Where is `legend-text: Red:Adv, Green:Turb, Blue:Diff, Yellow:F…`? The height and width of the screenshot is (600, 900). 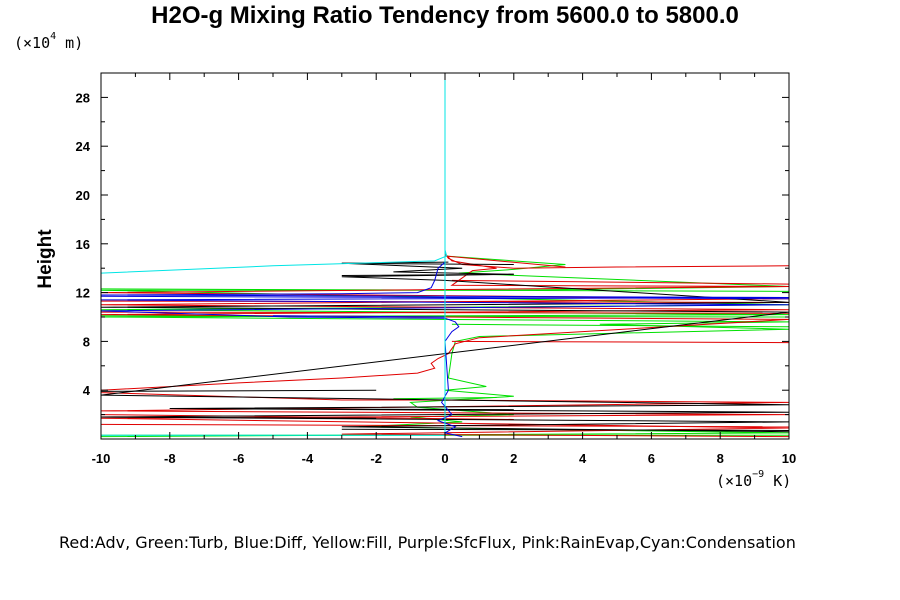 legend-text: Red:Adv, Green:Turb, Blue:Diff, Yellow:F… is located at coordinates (427, 542).